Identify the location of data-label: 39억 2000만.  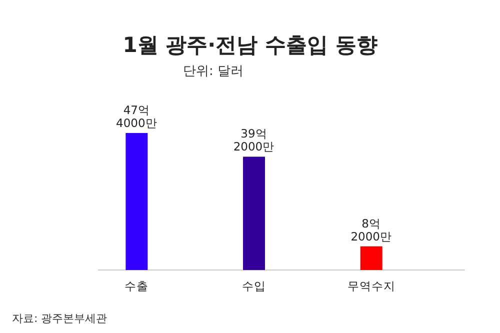
(254, 140).